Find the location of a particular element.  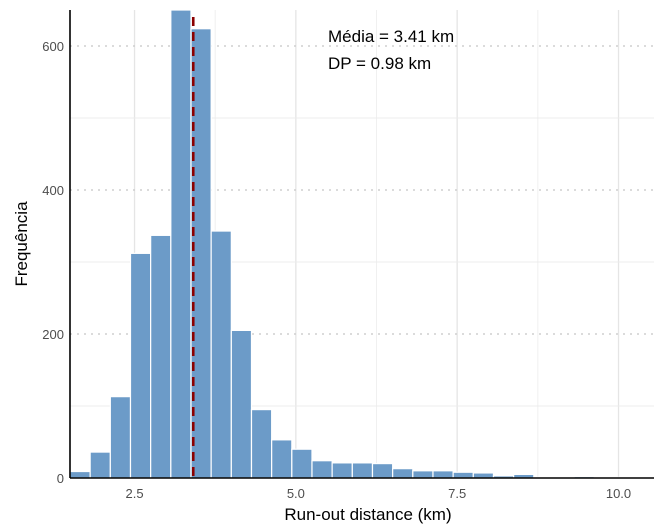

mean-annotation: Média = 3.41 km is located at coordinates (391, 36).